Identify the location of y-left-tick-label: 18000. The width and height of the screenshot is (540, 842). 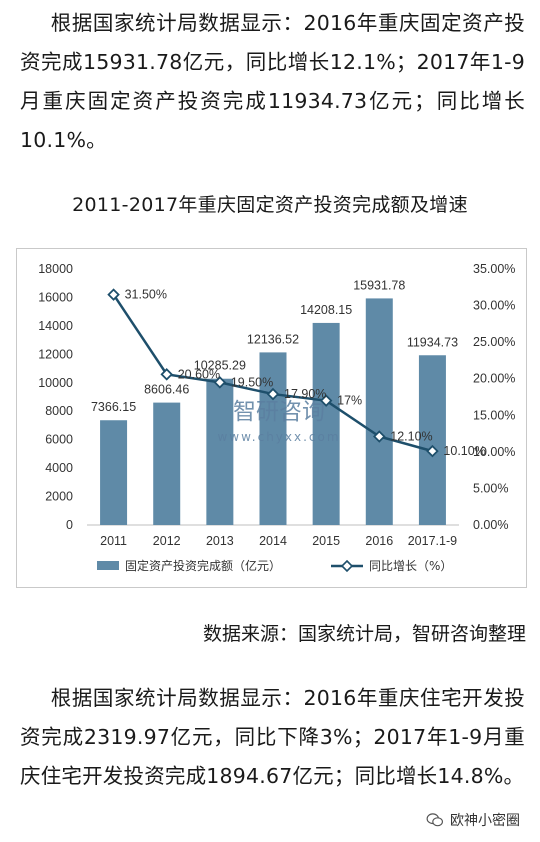
(55, 269).